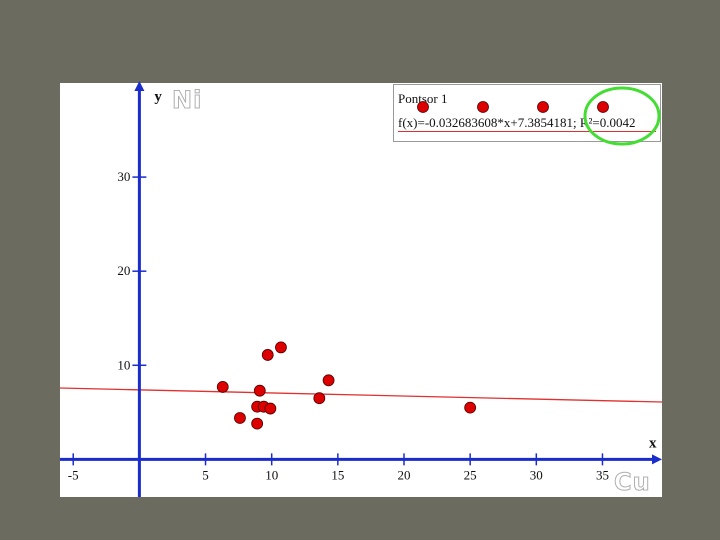 The image size is (720, 540). What do you see at coordinates (346, 385) in the screenshot?
I see `data-points` at bounding box center [346, 385].